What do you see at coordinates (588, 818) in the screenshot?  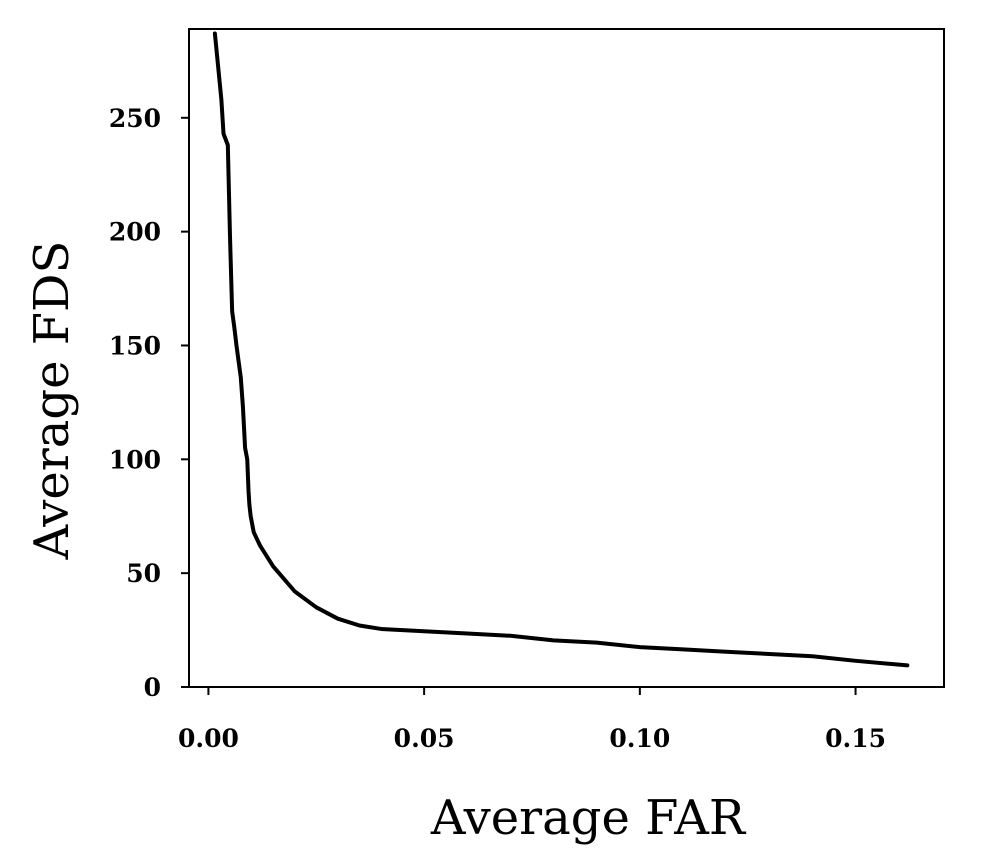 I see `x-axis-title: Average FAR` at bounding box center [588, 818].